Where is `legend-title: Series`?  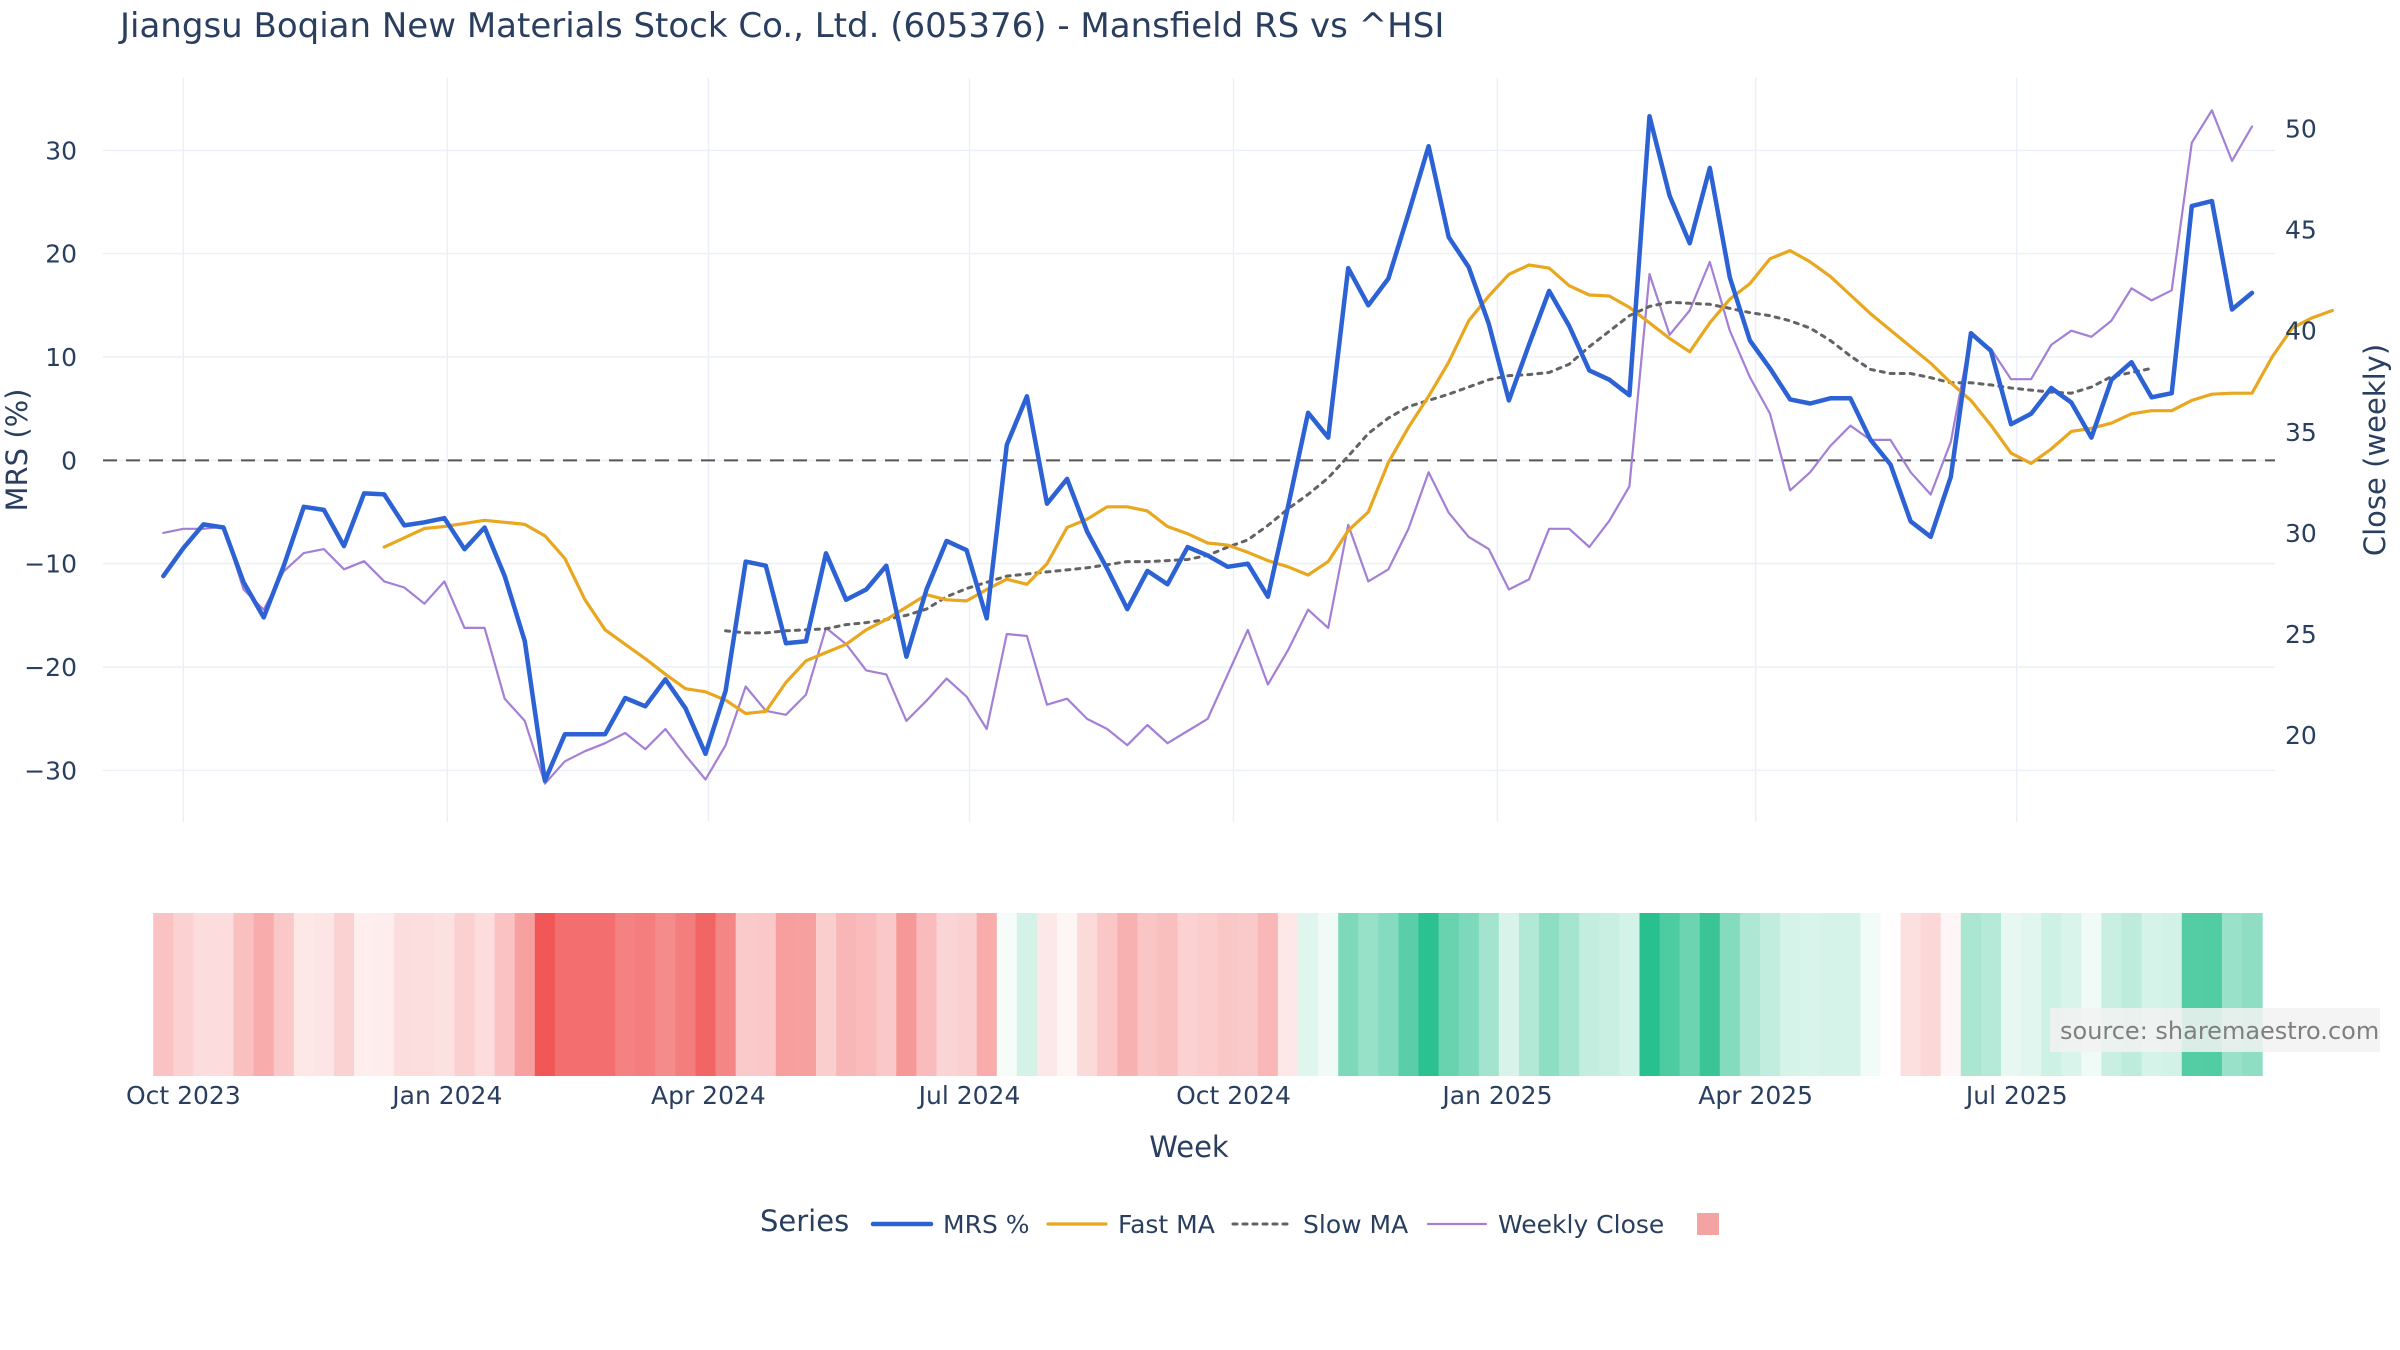
legend-title: Series is located at coordinates (804, 1221).